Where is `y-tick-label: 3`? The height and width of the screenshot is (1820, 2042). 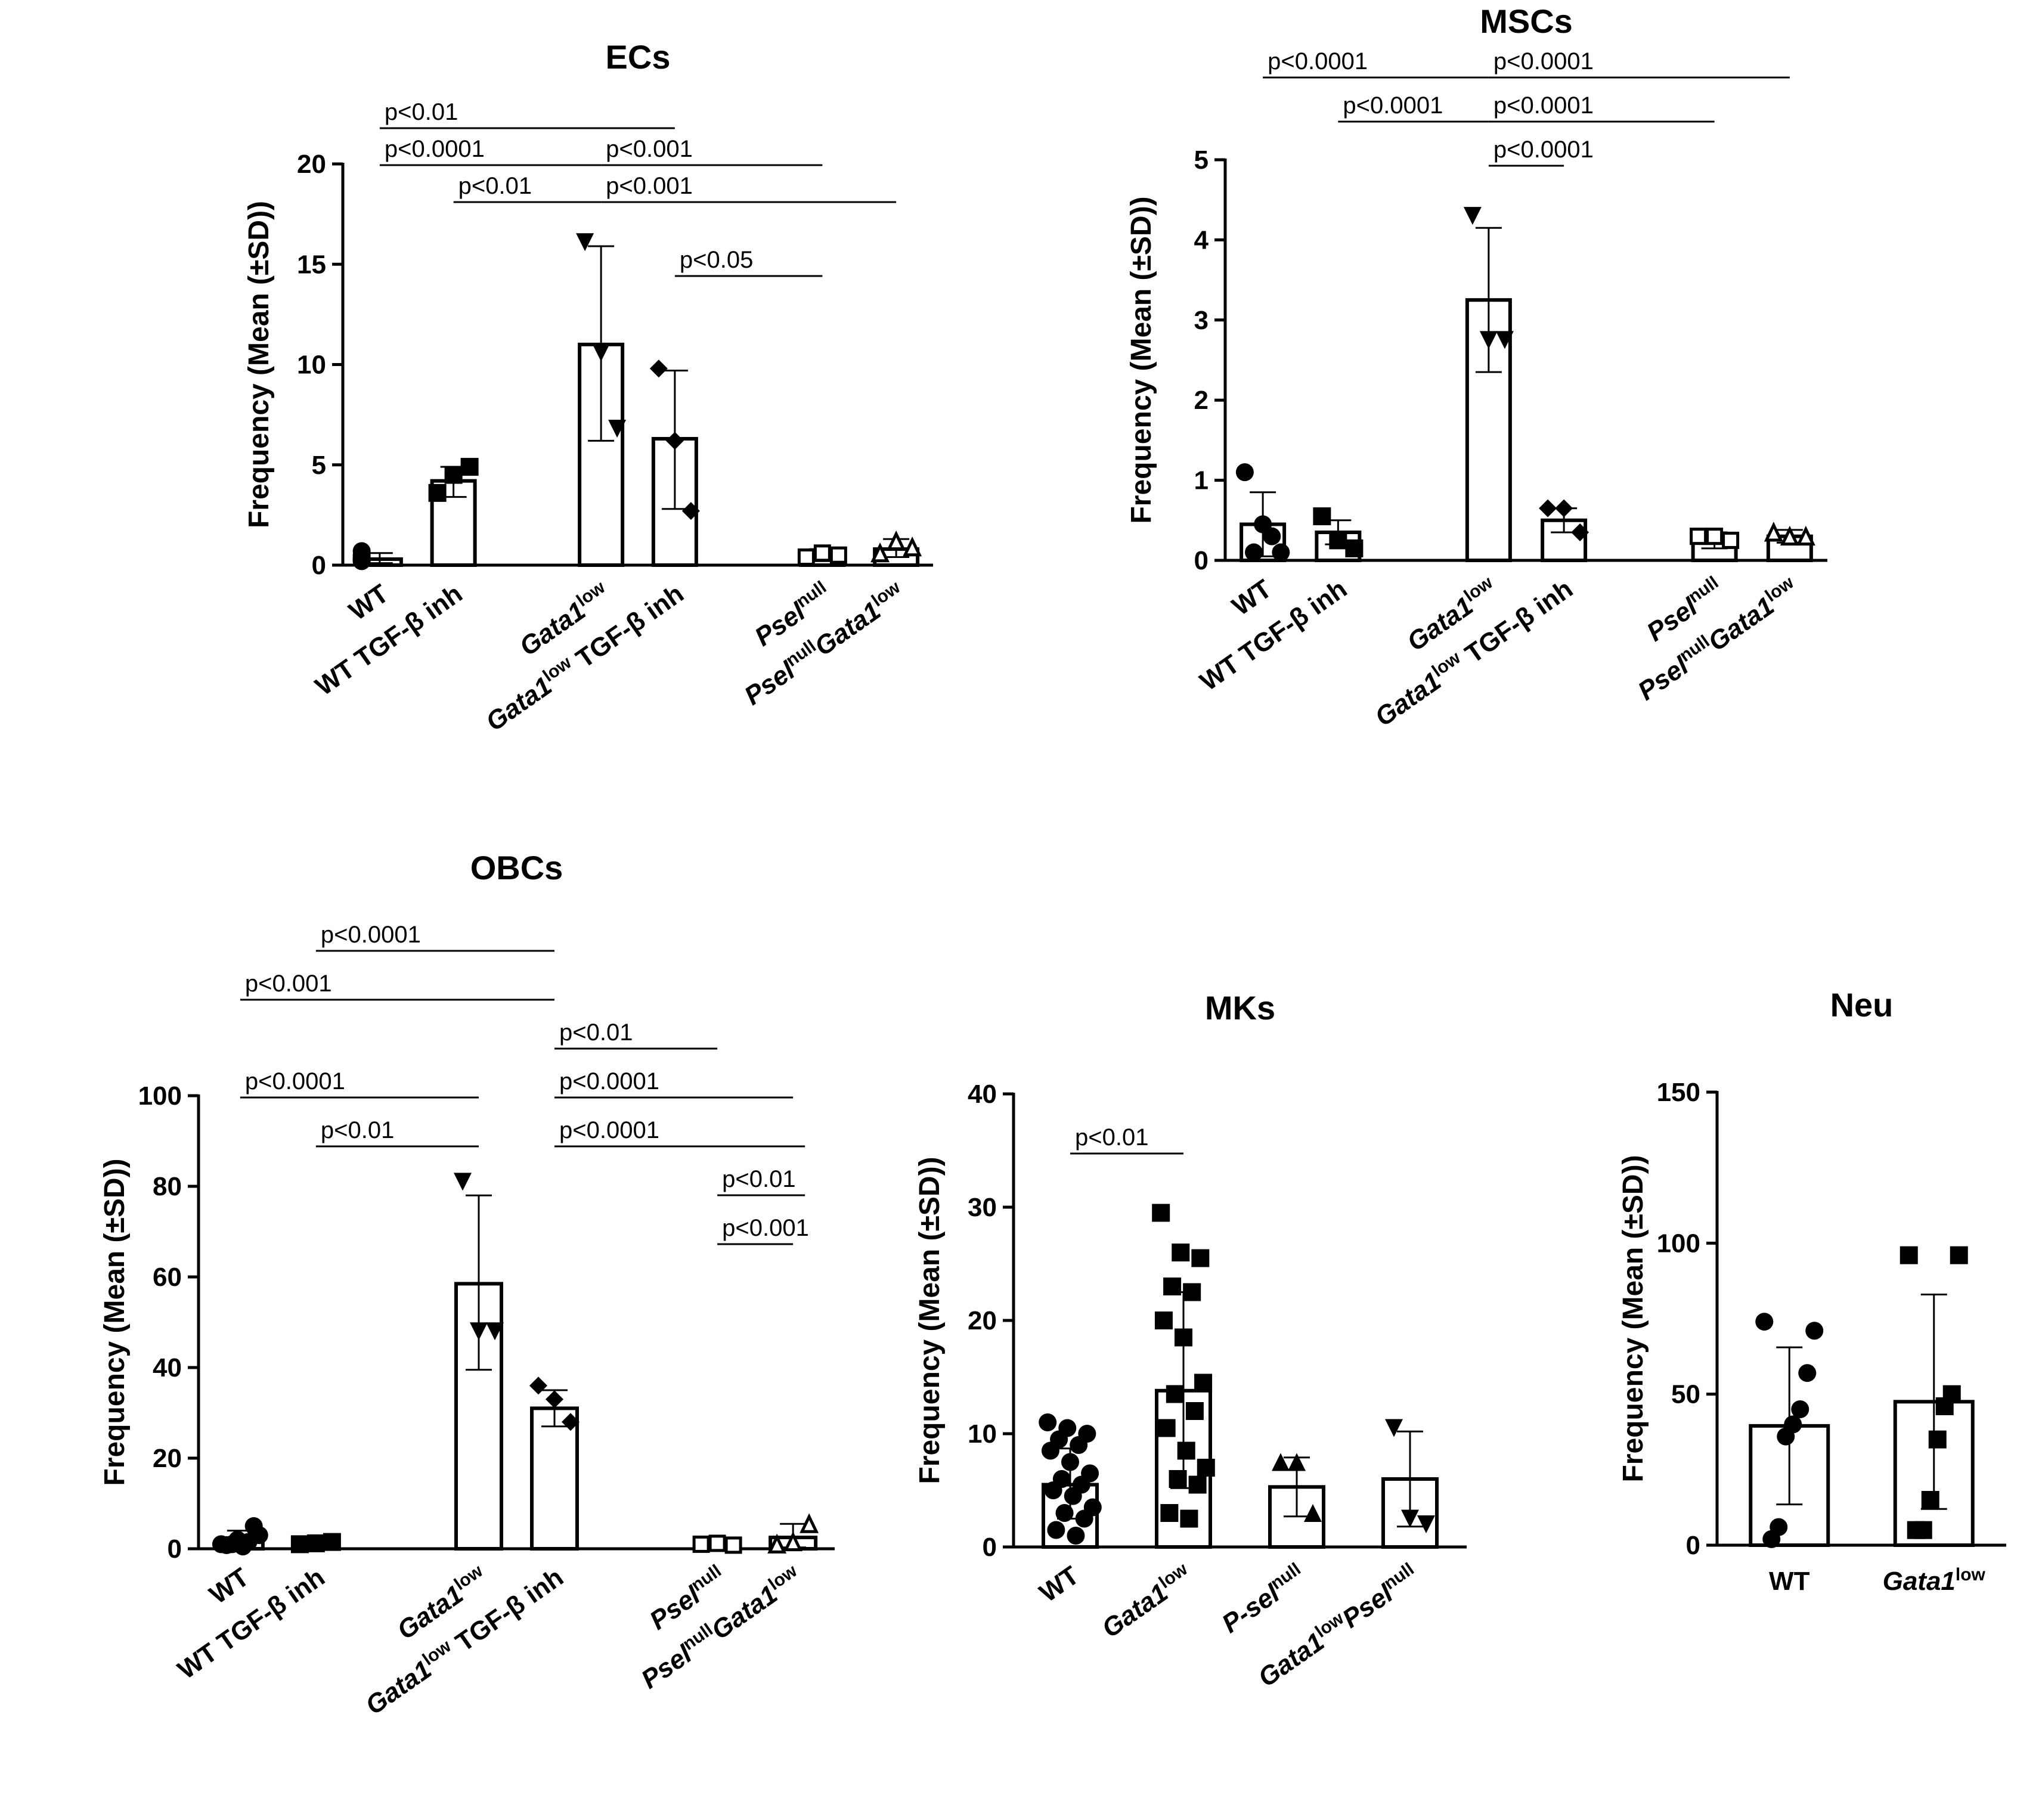
y-tick-label: 3 is located at coordinates (1201, 321).